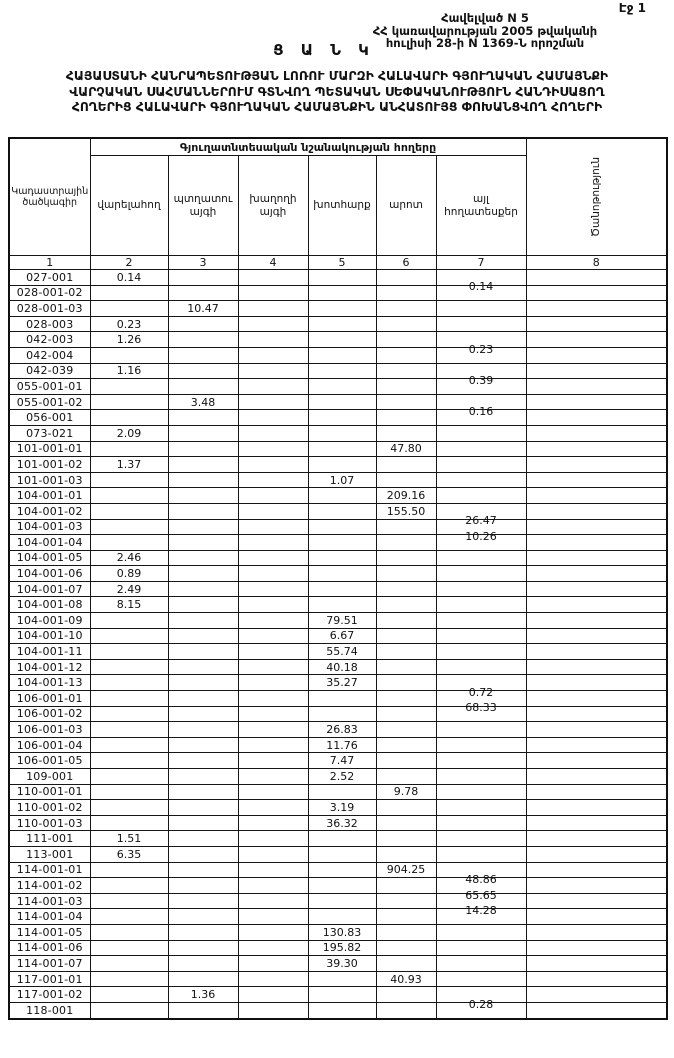 This screenshot has height=1058, width=674. What do you see at coordinates (338, 870) in the screenshot?
I see `table-row: 114-001-01 904.25` at bounding box center [338, 870].